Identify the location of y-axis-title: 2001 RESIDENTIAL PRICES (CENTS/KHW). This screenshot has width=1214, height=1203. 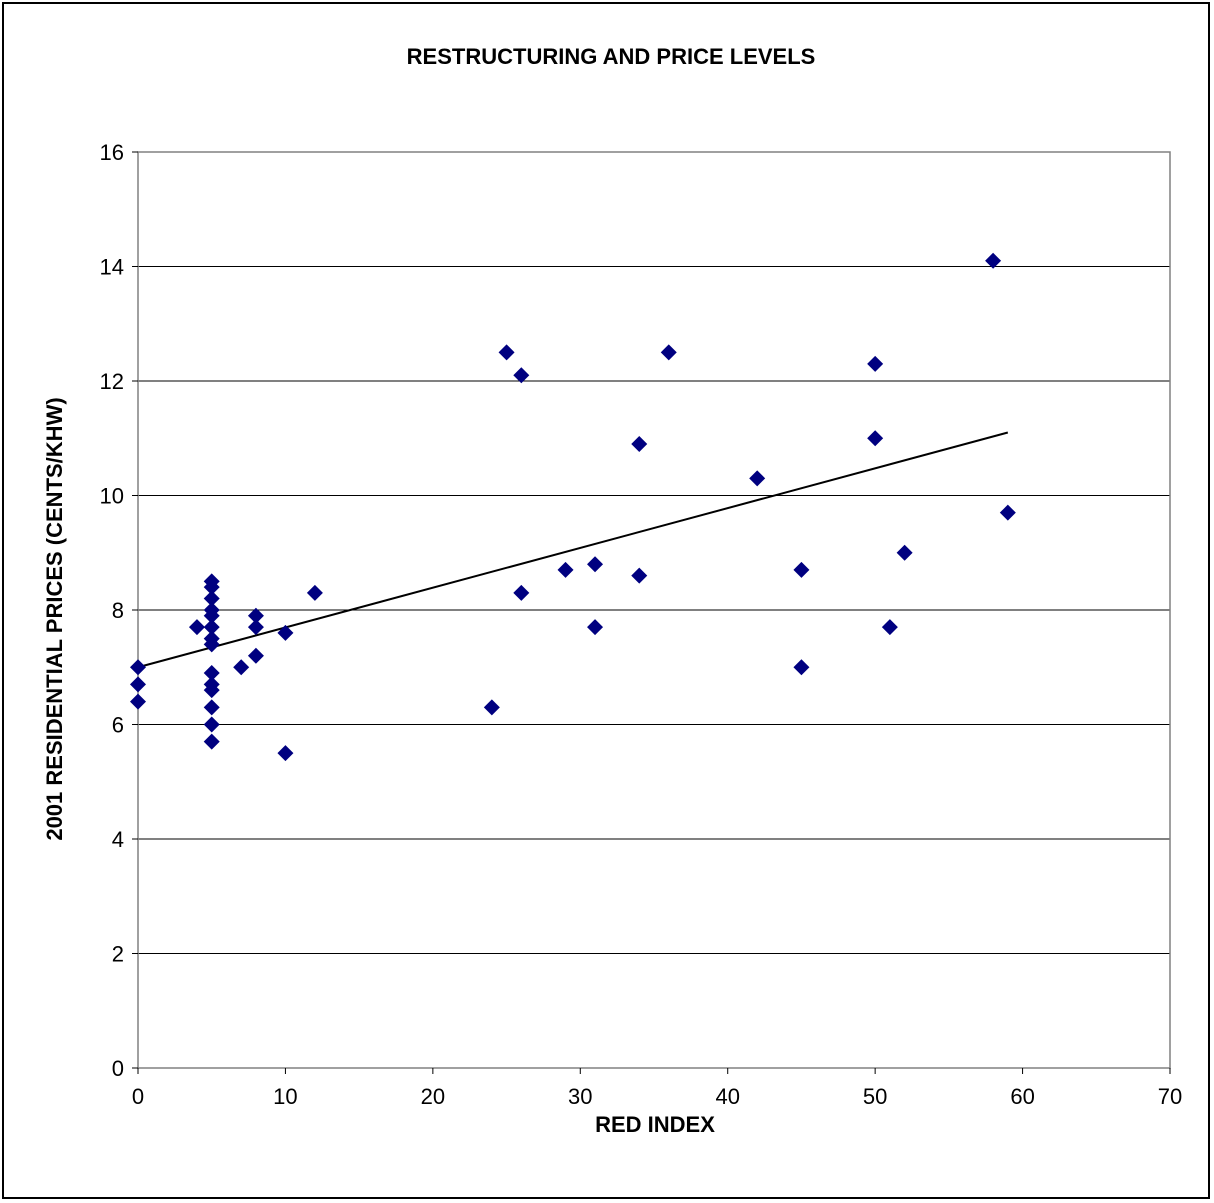
(54, 618).